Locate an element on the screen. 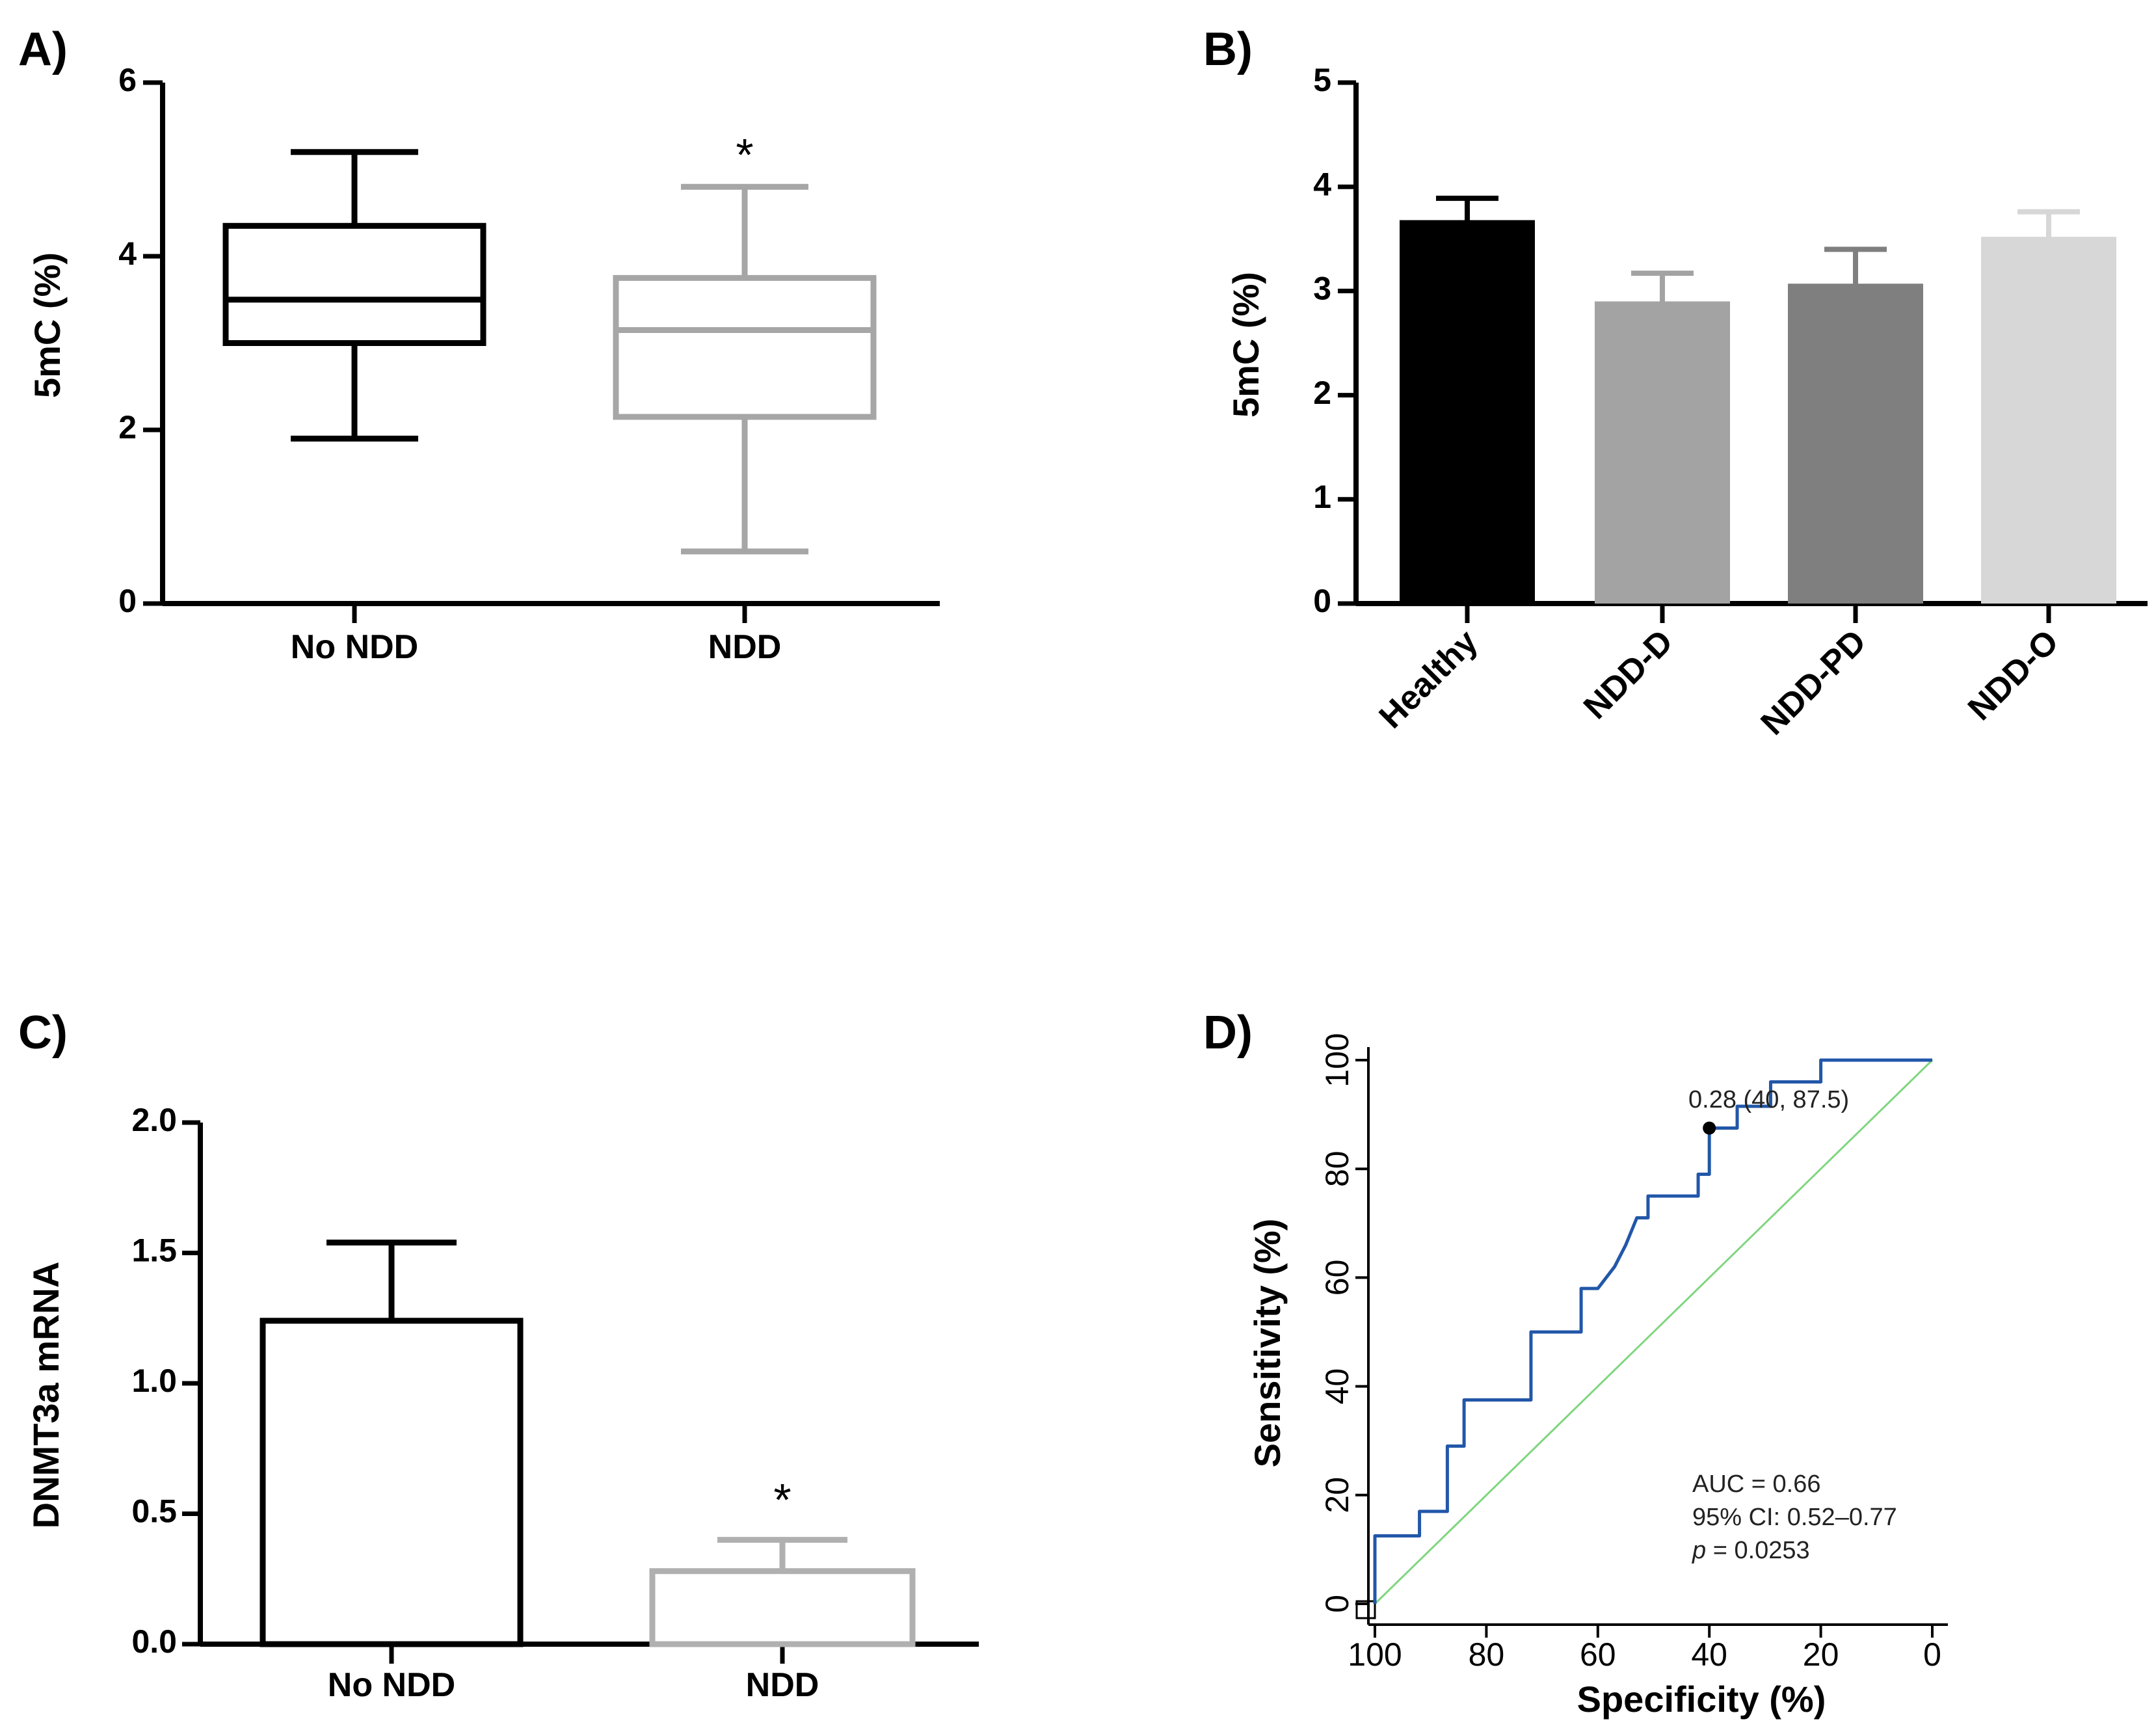 Image resolution: width=2156 pixels, height=1730 pixels. y-tick-label: 0.5 is located at coordinates (154, 1511).